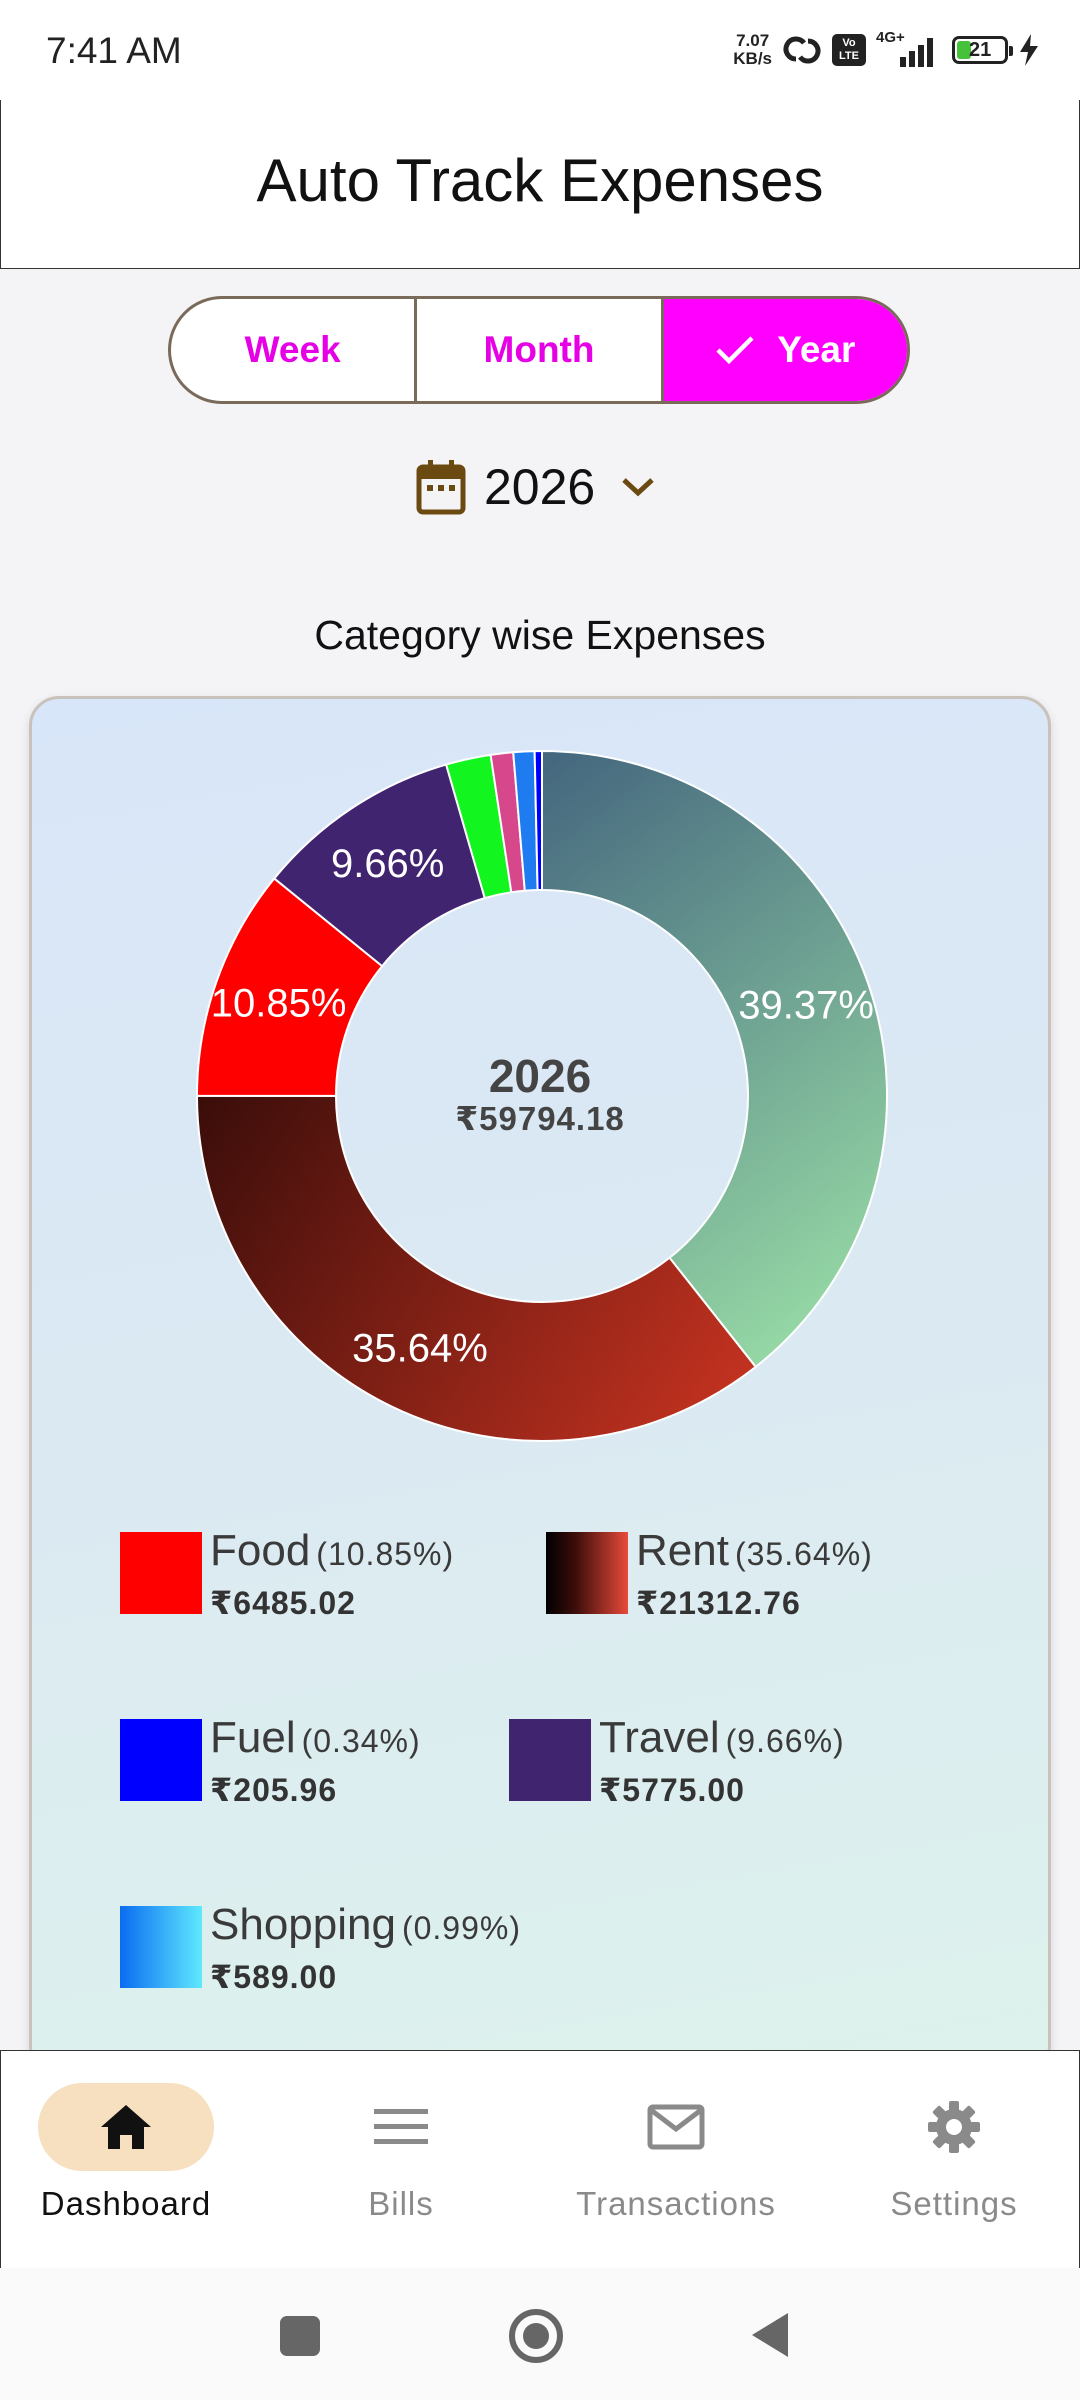 This screenshot has width=1080, height=2400. I want to click on volte-icon: Vo LTE, so click(849, 50).